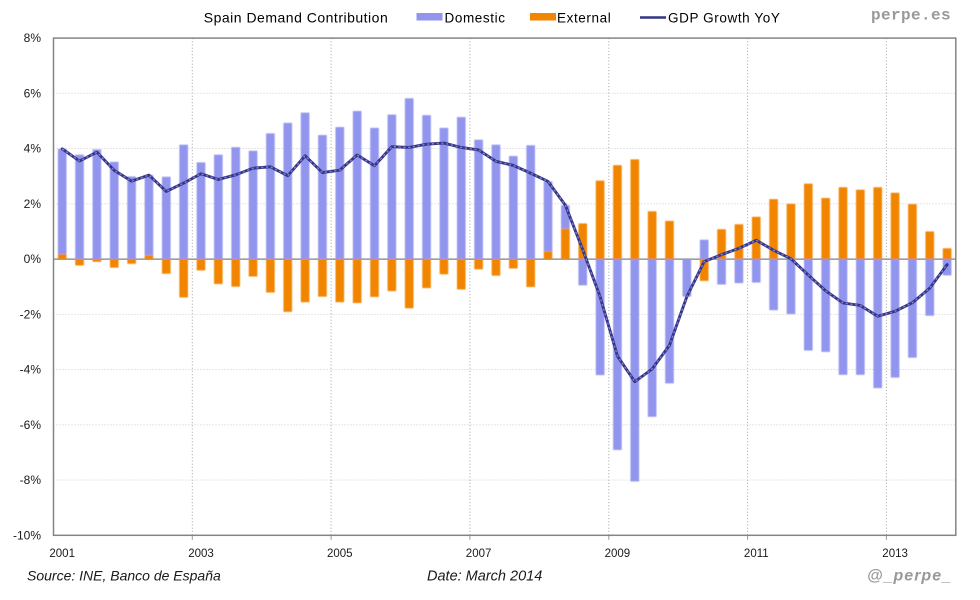 The image size is (980, 600). What do you see at coordinates (484, 577) in the screenshot?
I see `svg-text: Date: March 2014` at bounding box center [484, 577].